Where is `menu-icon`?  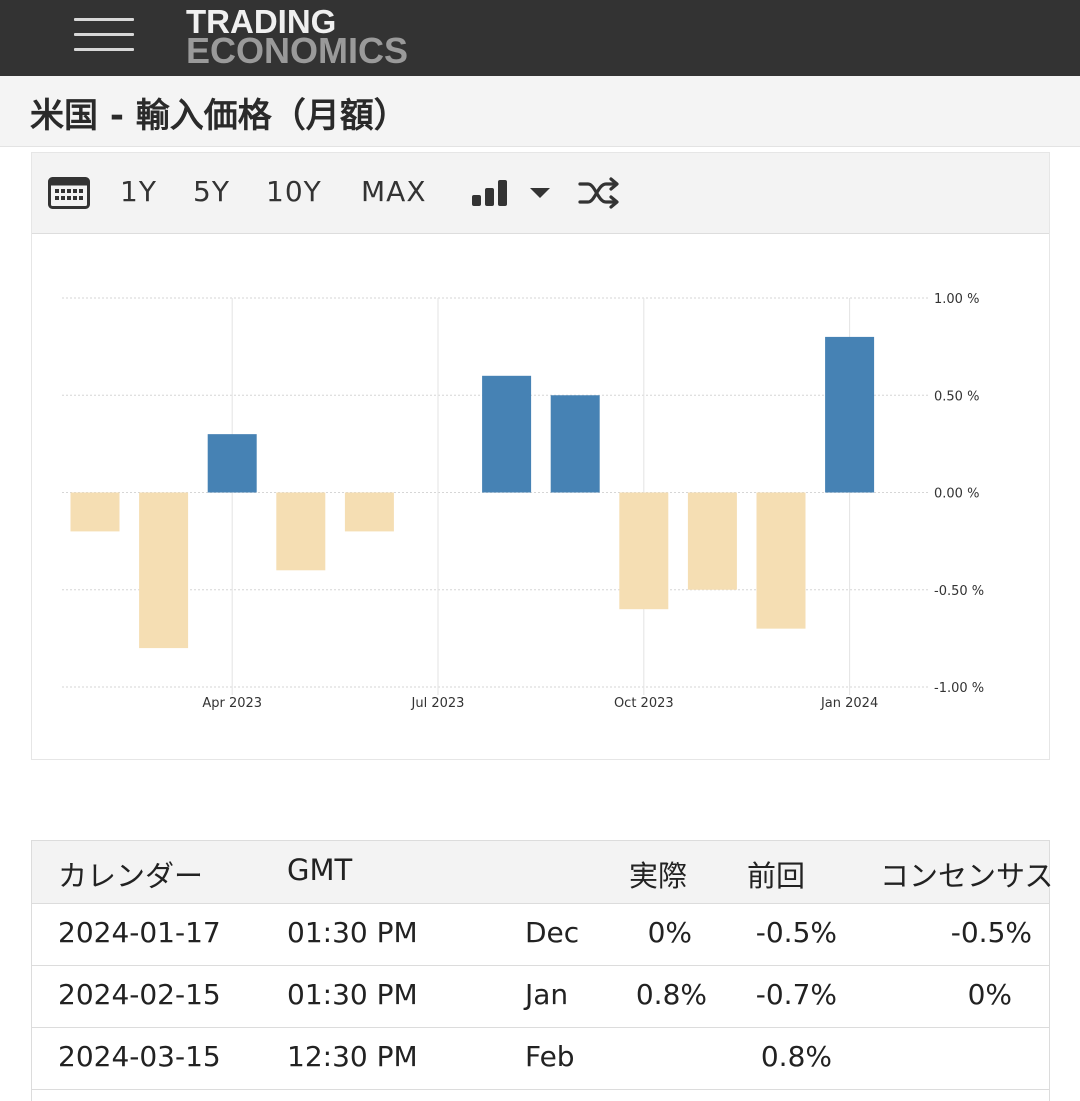
menu-icon is located at coordinates (104, 35).